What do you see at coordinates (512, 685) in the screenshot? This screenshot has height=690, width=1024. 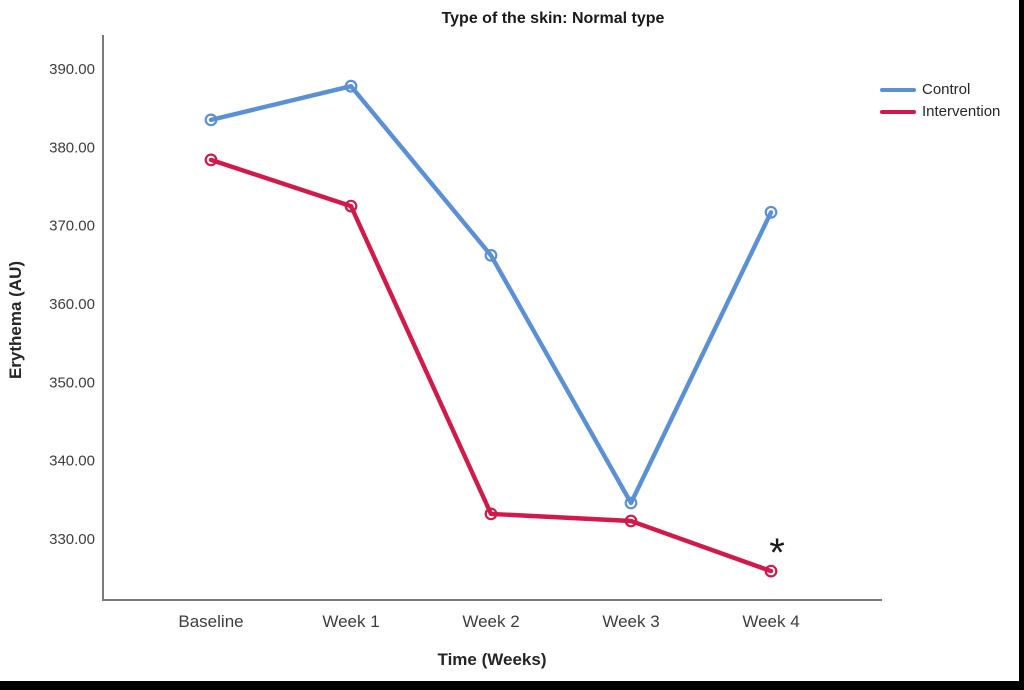 I see `bottom-border-bar` at bounding box center [512, 685].